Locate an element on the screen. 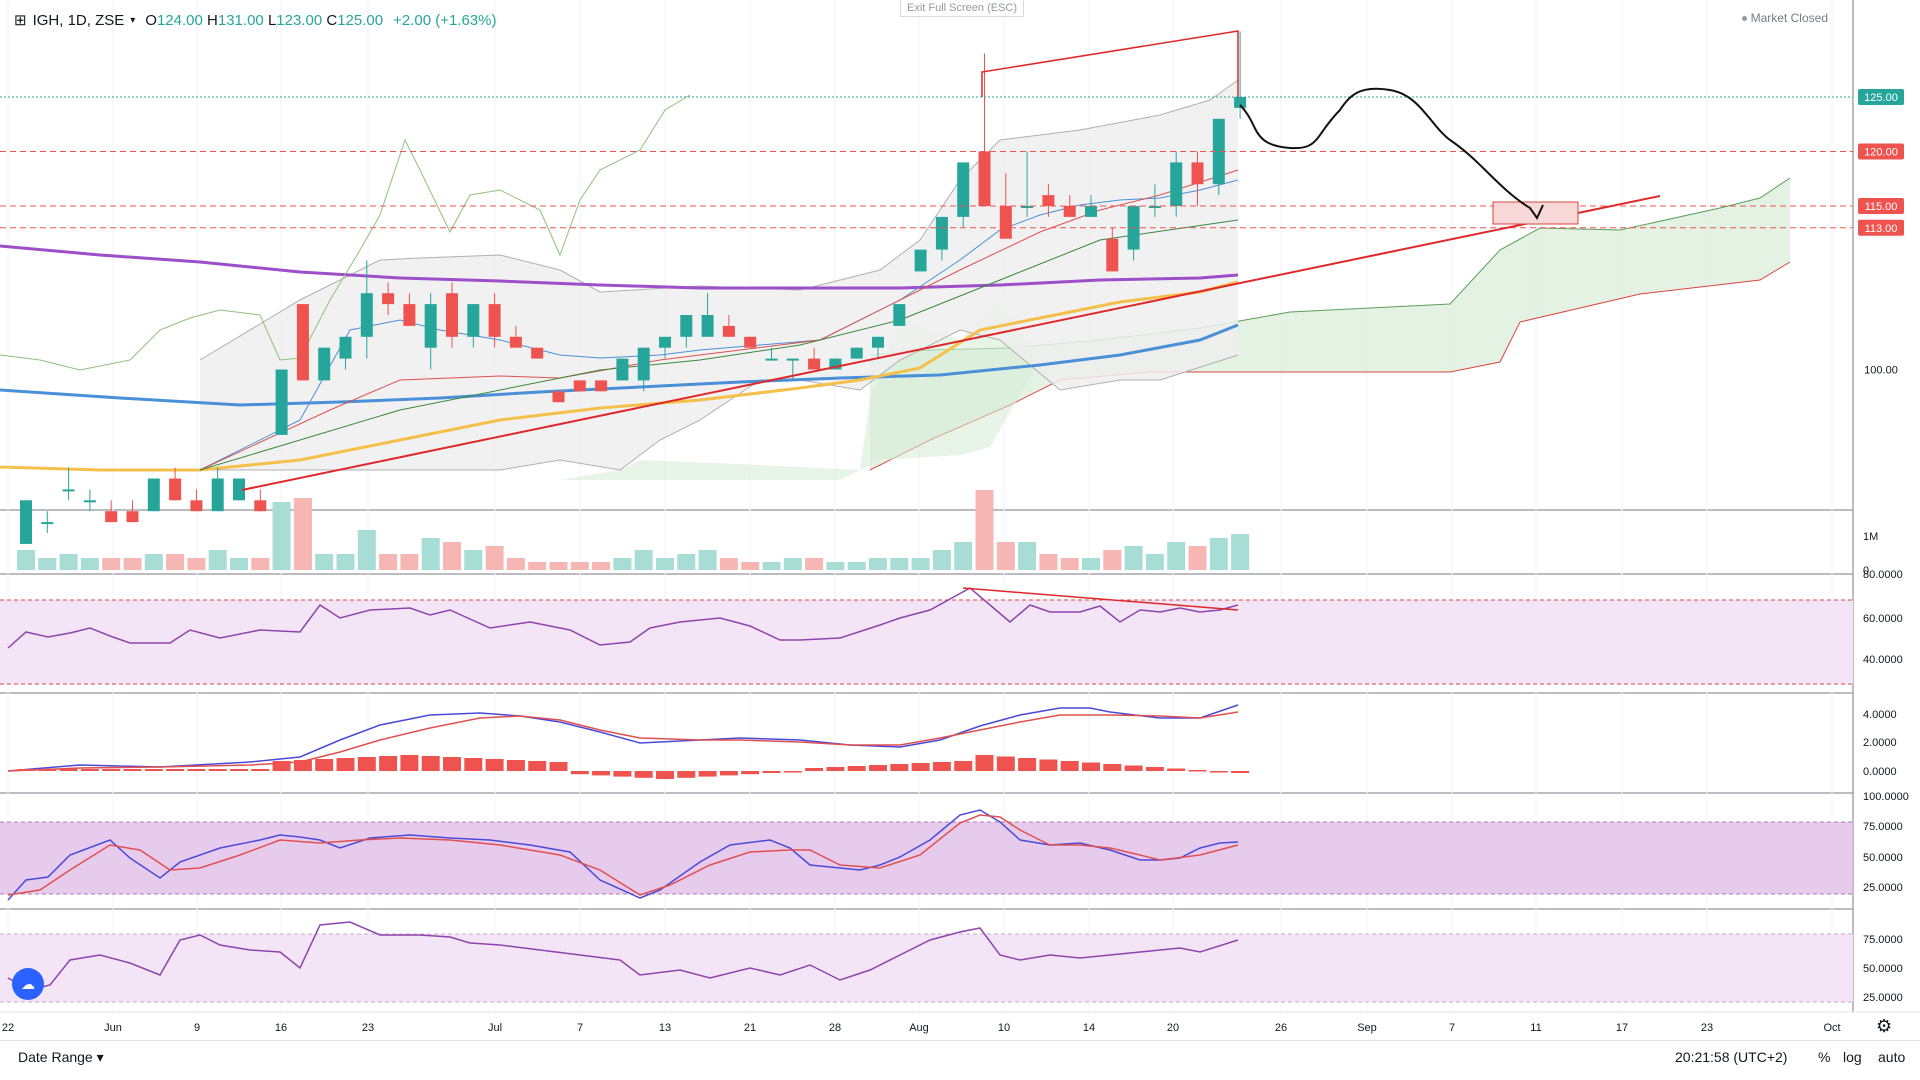 Image resolution: width=1920 pixels, height=1080 pixels. volume-axis-label: 1M is located at coordinates (1870, 537).